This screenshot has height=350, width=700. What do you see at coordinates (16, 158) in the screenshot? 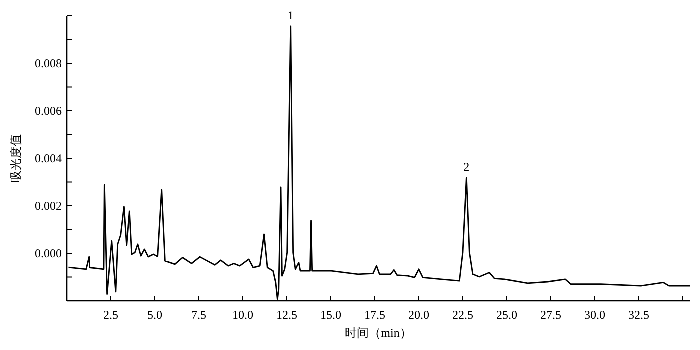
I see `y-axis-title: 吸光度值` at bounding box center [16, 158].